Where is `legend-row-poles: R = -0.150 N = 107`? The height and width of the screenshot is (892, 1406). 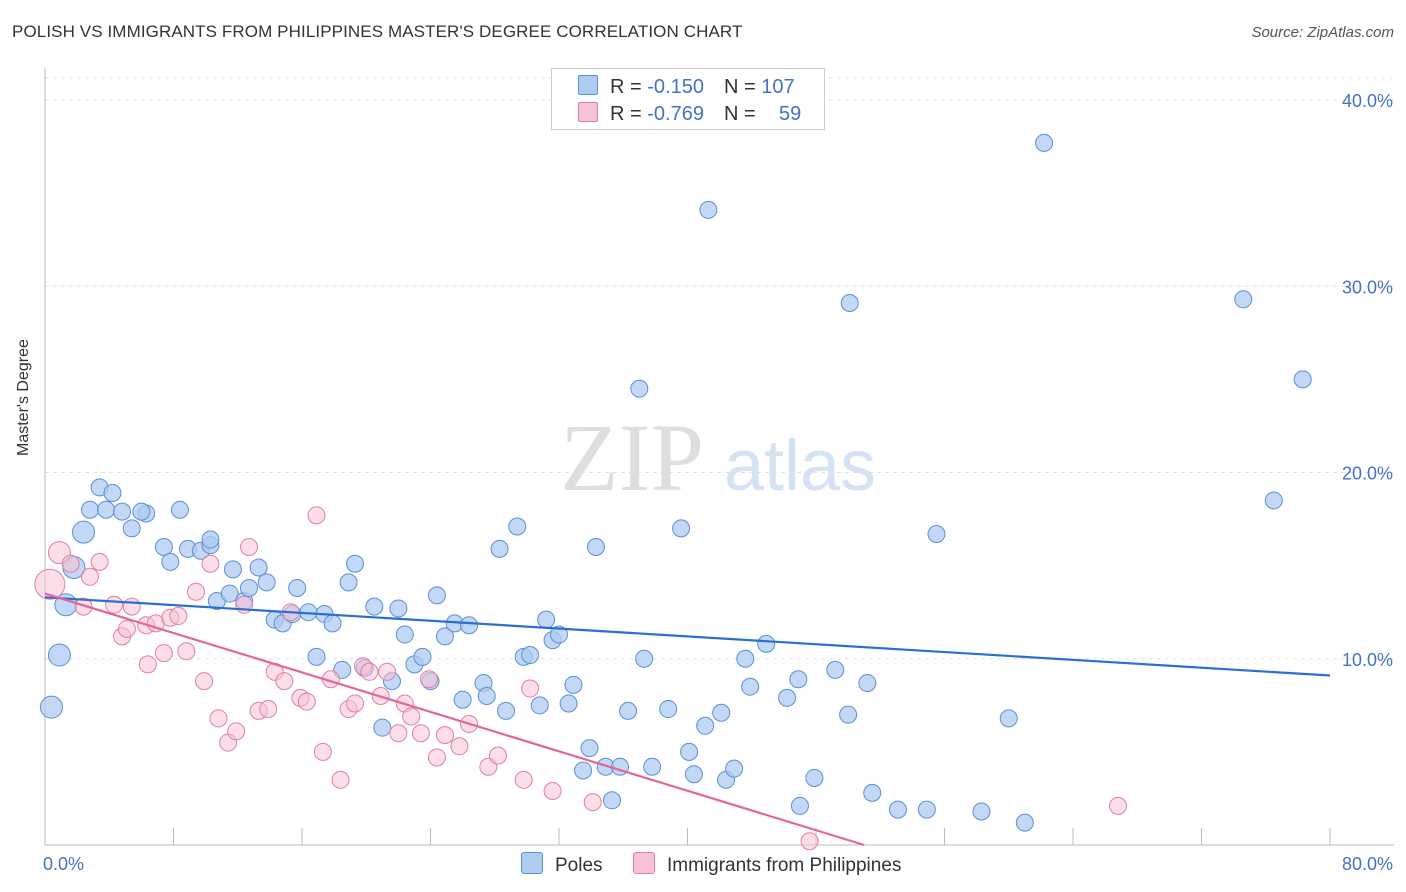
legend-row-poles: R = -0.150 N = 107 is located at coordinates (686, 87).